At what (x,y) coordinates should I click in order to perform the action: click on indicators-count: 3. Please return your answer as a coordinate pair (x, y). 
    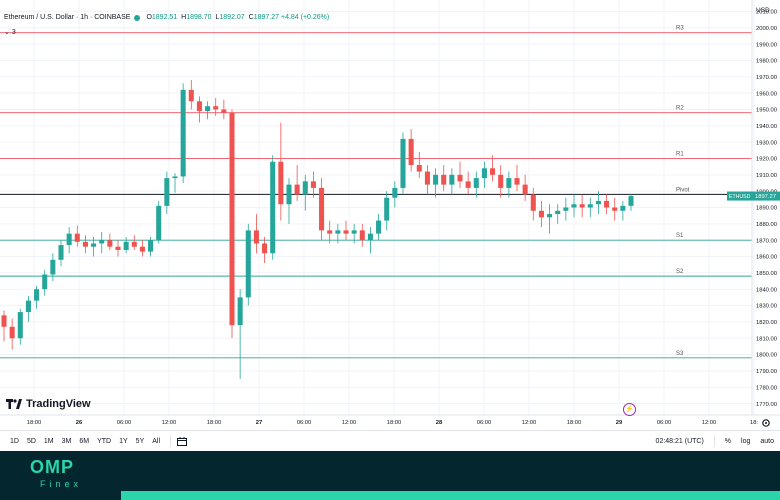
    Looking at the image, I should click on (13, 32).